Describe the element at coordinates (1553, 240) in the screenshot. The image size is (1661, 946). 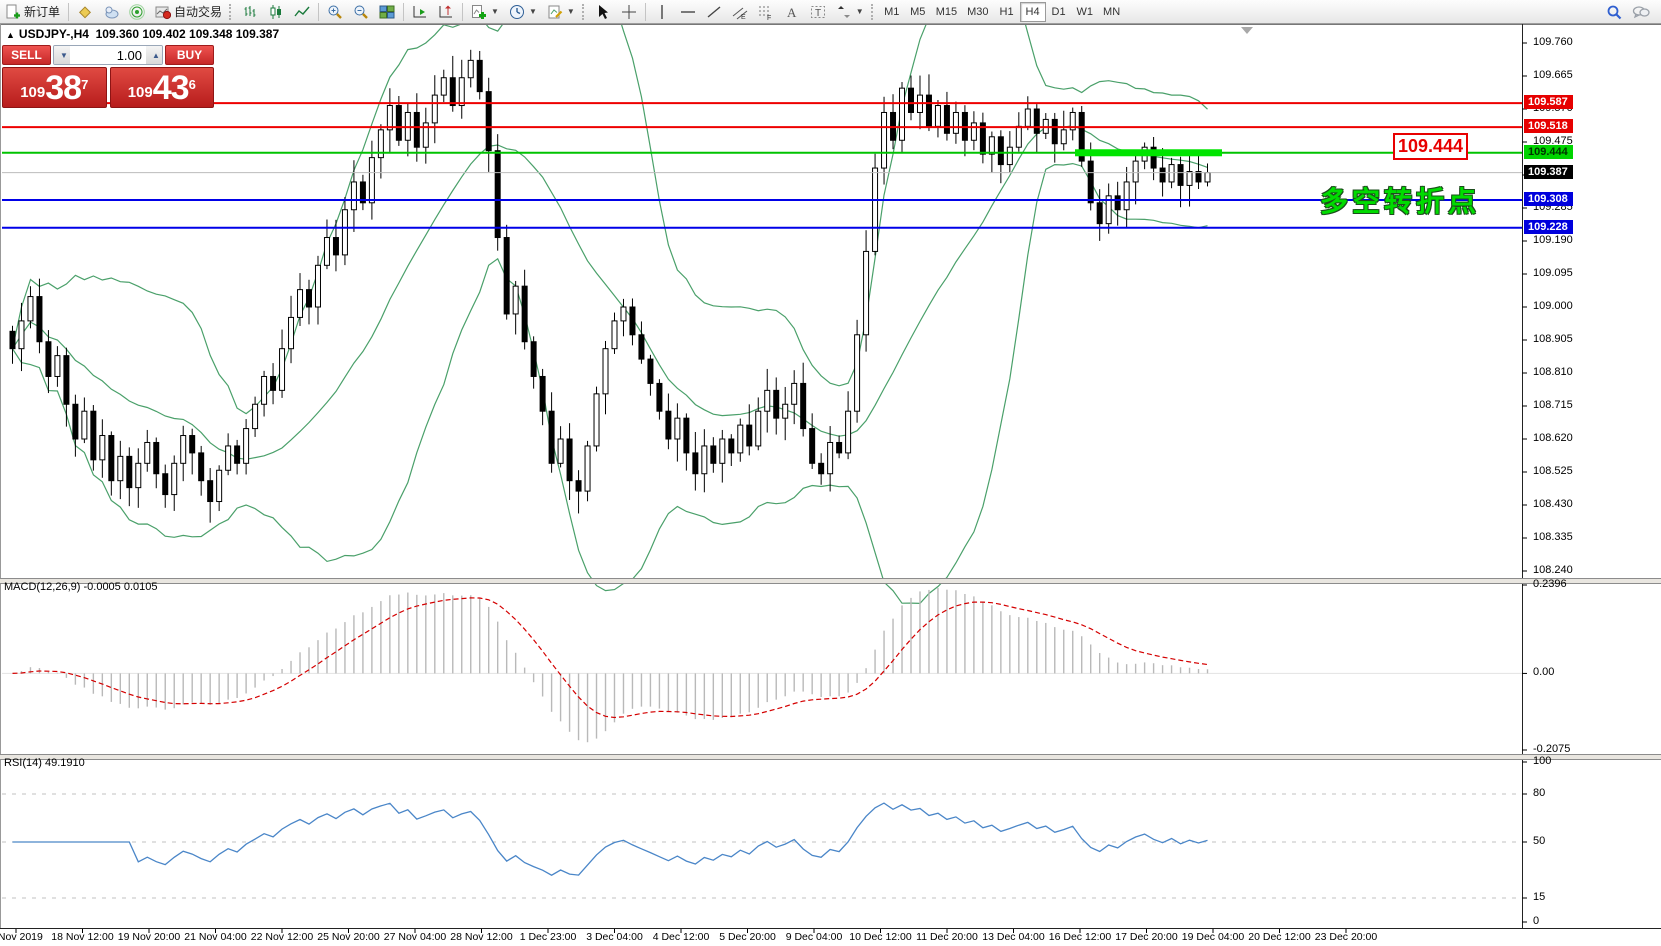
I see `price-tick-label: 109.190` at that location.